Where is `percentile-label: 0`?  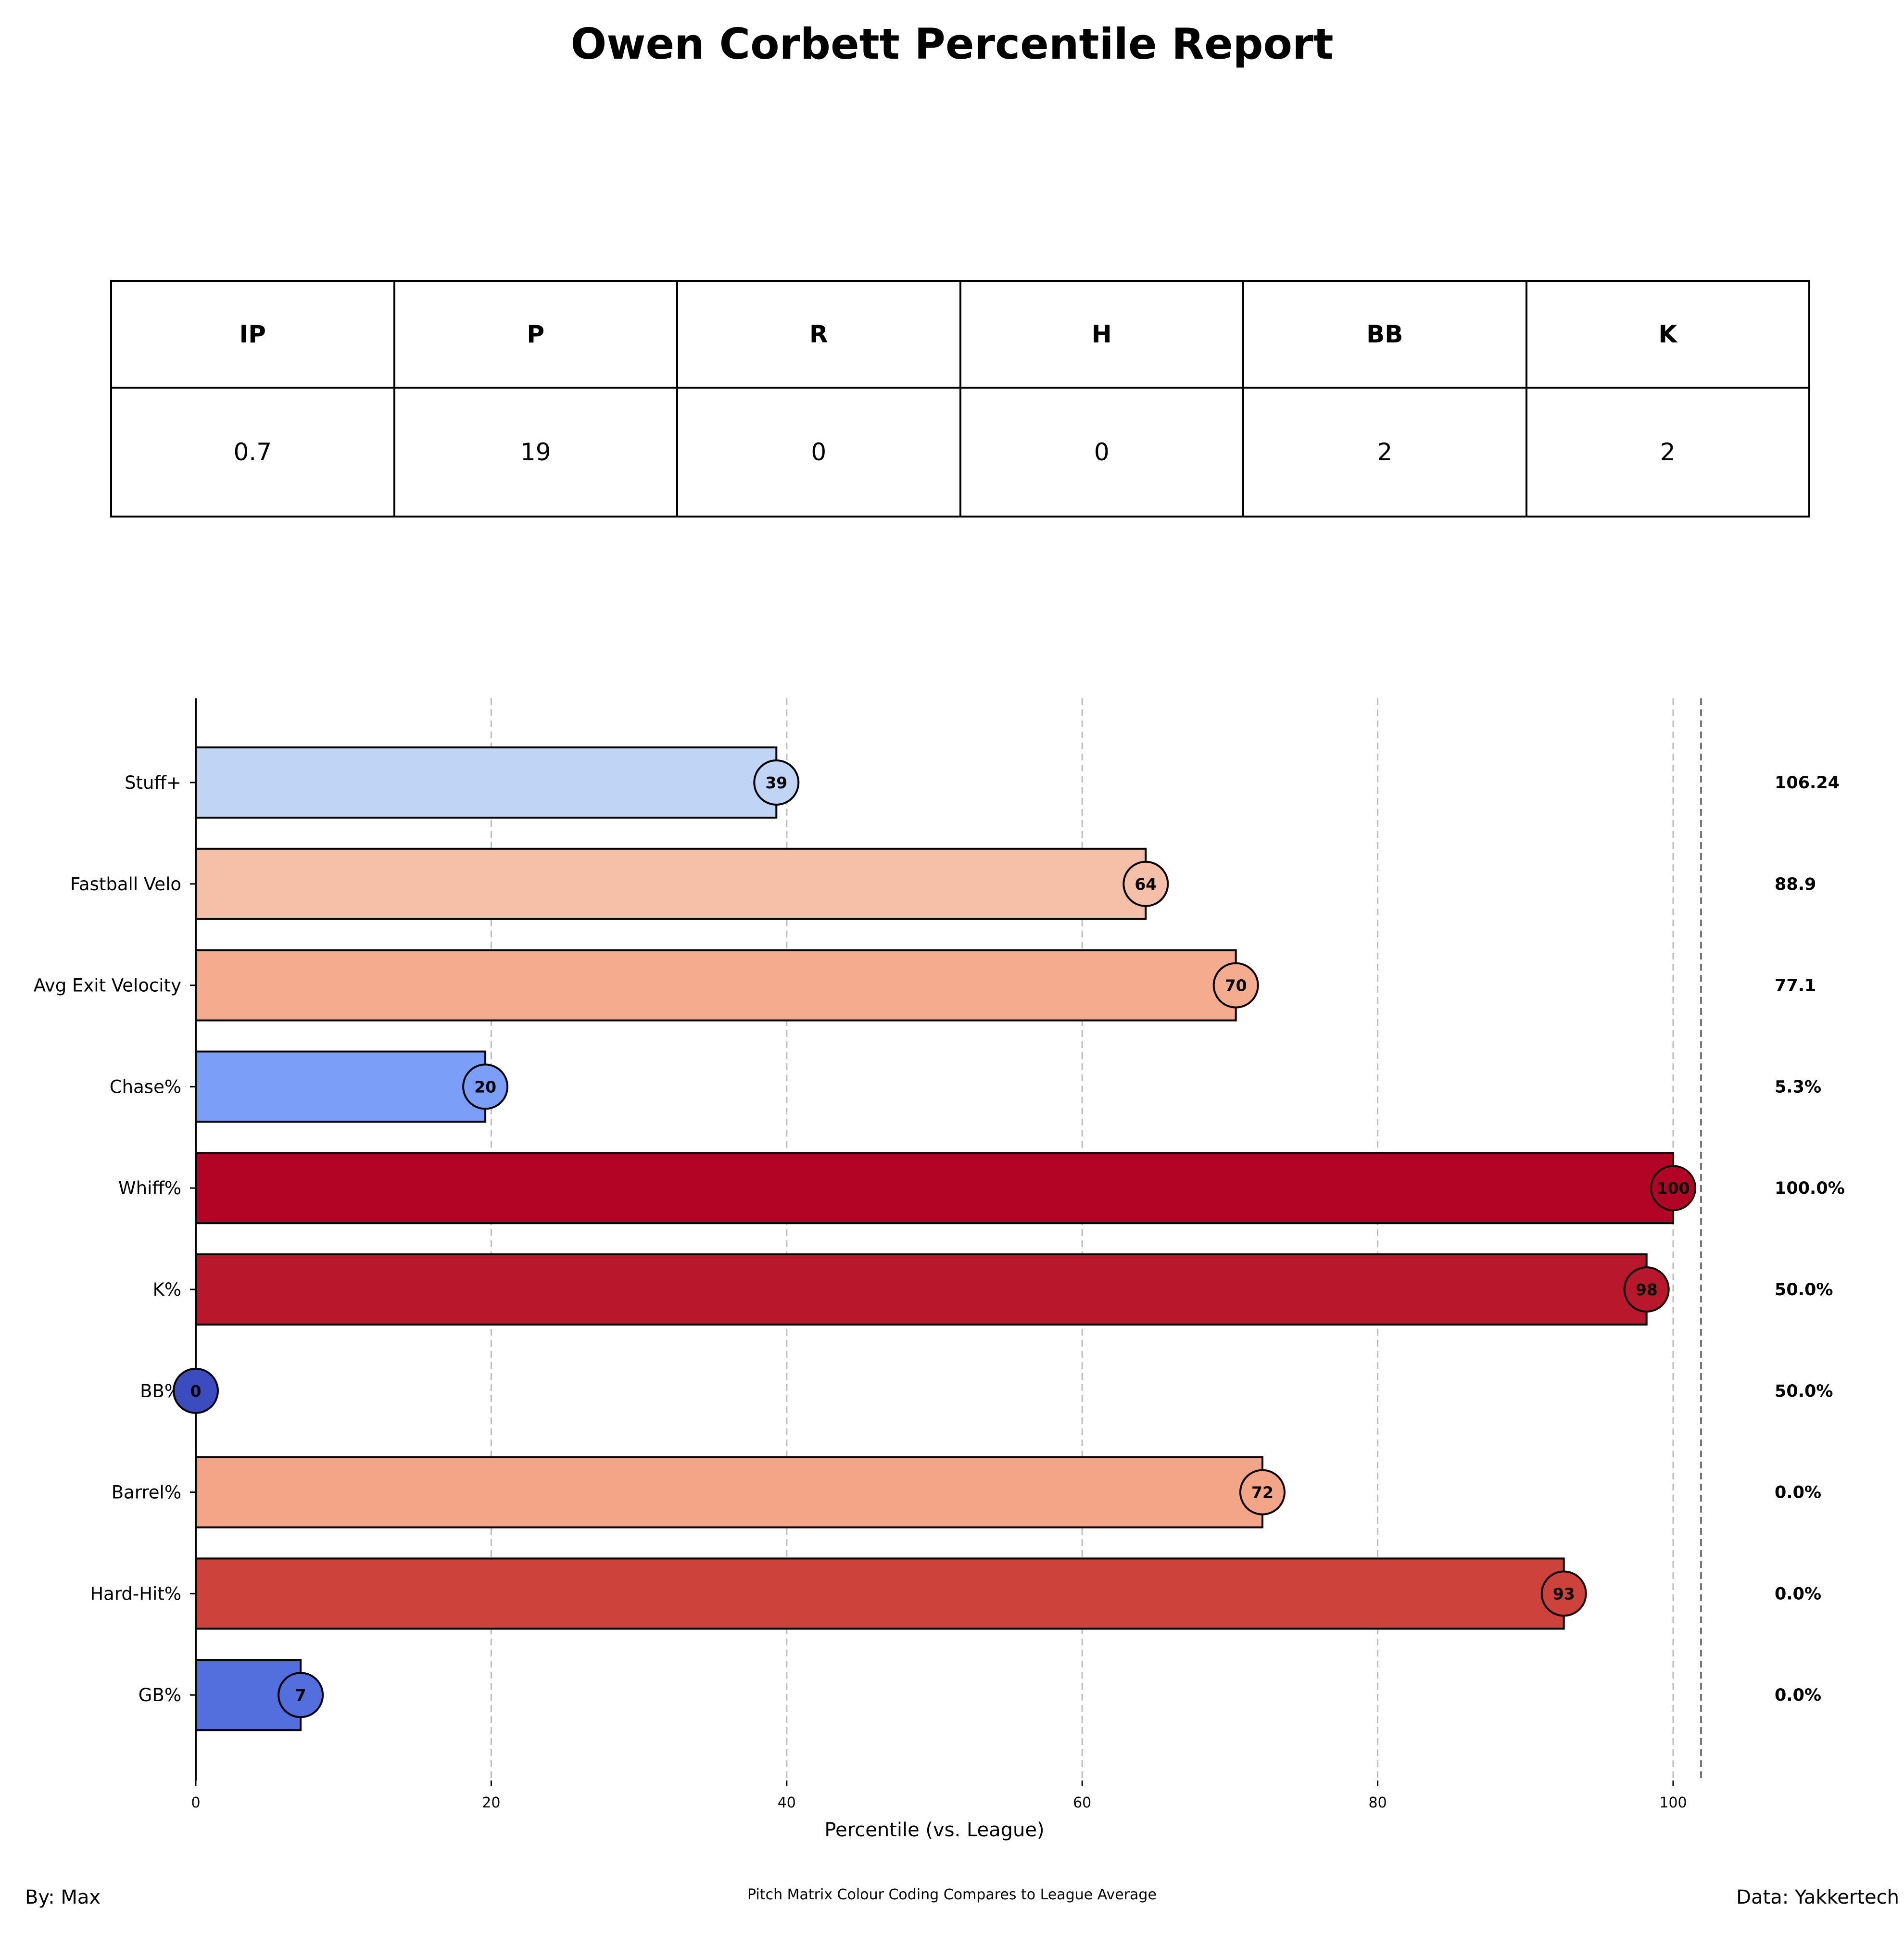 percentile-label: 0 is located at coordinates (196, 1391).